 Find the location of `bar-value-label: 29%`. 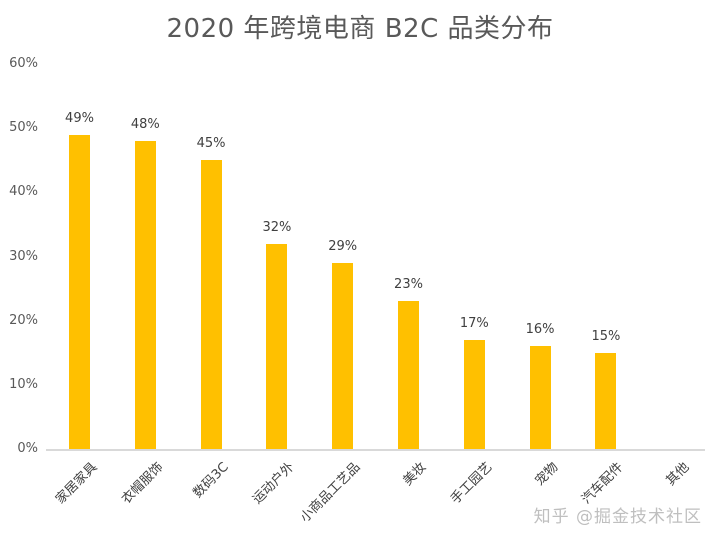

bar-value-label: 29% is located at coordinates (343, 246).